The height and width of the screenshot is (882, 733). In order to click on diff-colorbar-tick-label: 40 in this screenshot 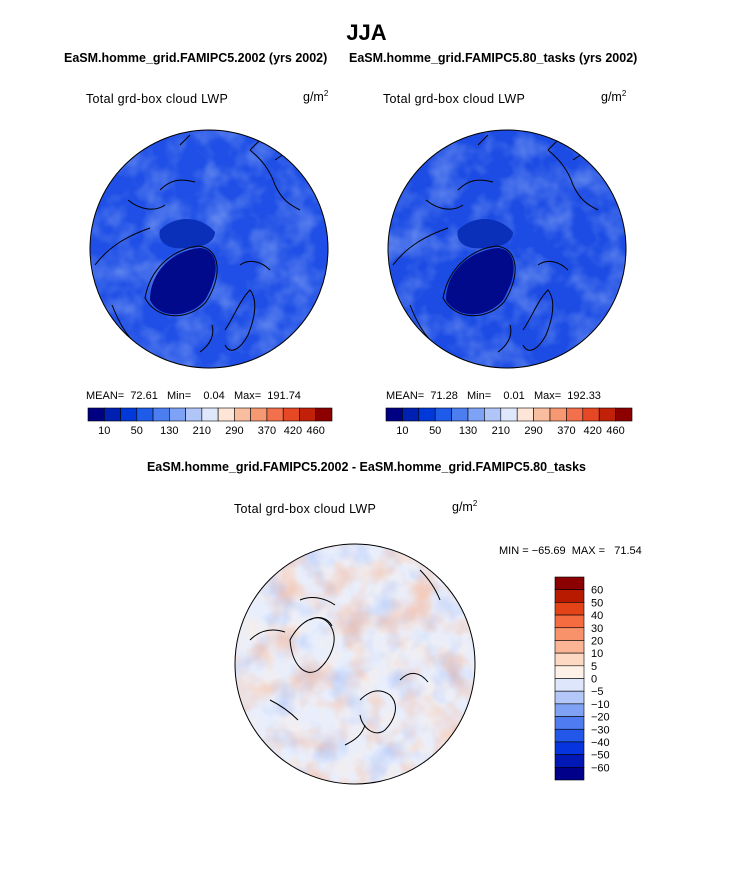, I will do `click(597, 616)`.